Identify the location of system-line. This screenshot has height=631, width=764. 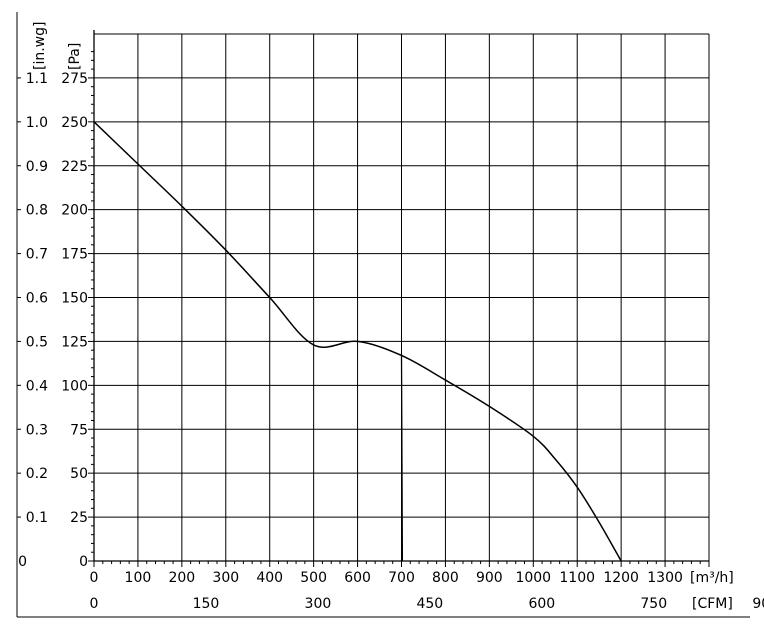
(402, 457).